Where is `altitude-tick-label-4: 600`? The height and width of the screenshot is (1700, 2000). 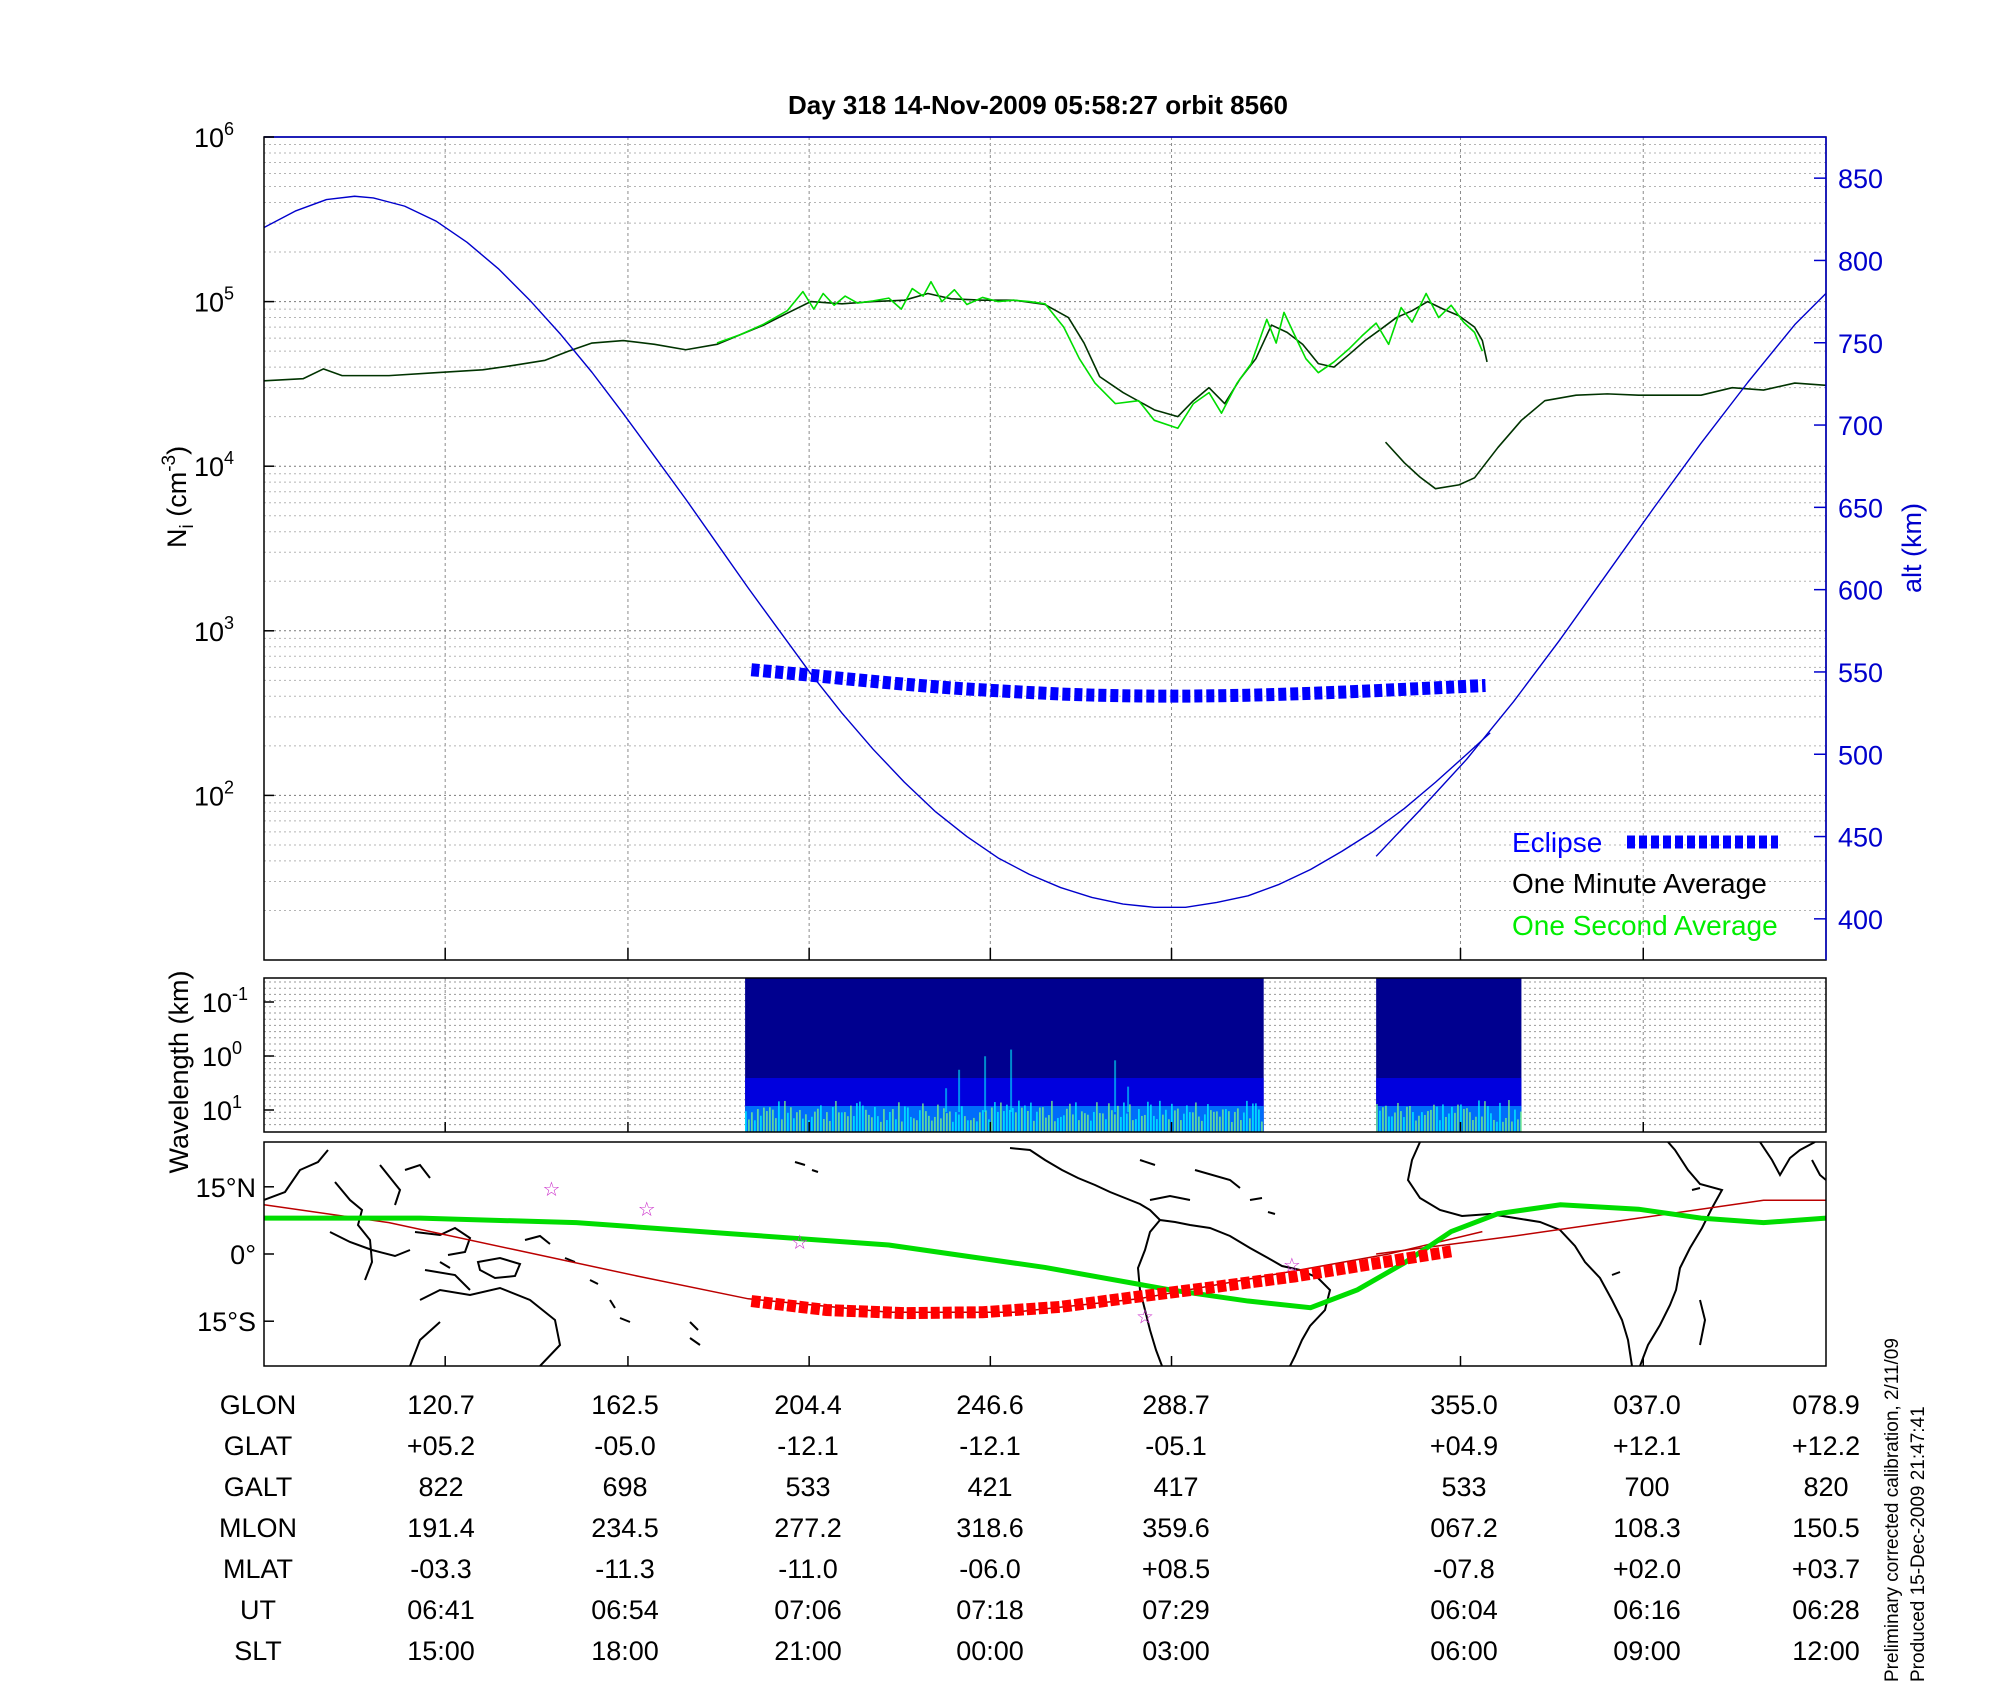
altitude-tick-label-4: 600 is located at coordinates (1860, 591).